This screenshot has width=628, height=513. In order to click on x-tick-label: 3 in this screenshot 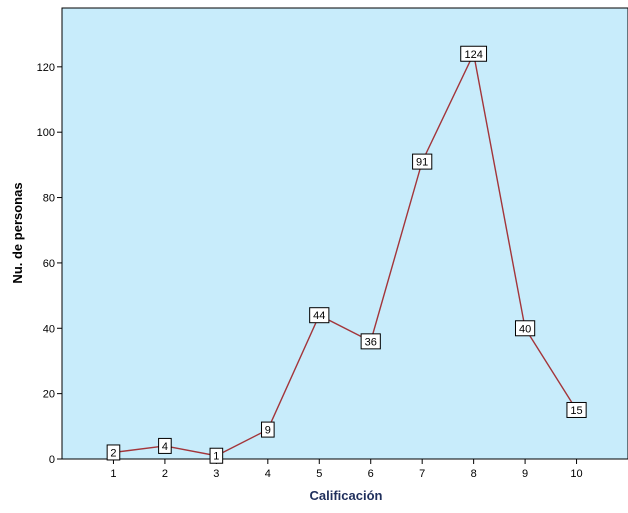, I will do `click(216, 474)`.